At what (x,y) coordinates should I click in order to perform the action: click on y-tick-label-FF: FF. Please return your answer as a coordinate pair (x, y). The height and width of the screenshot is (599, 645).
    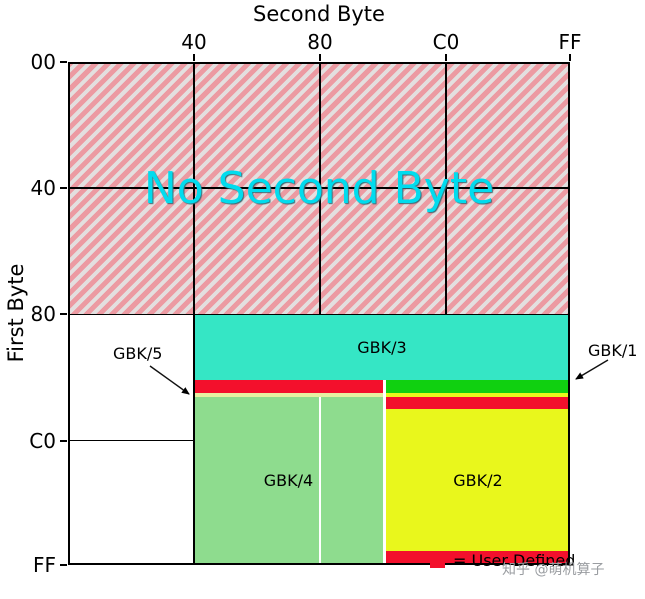
    Looking at the image, I should click on (44, 565).